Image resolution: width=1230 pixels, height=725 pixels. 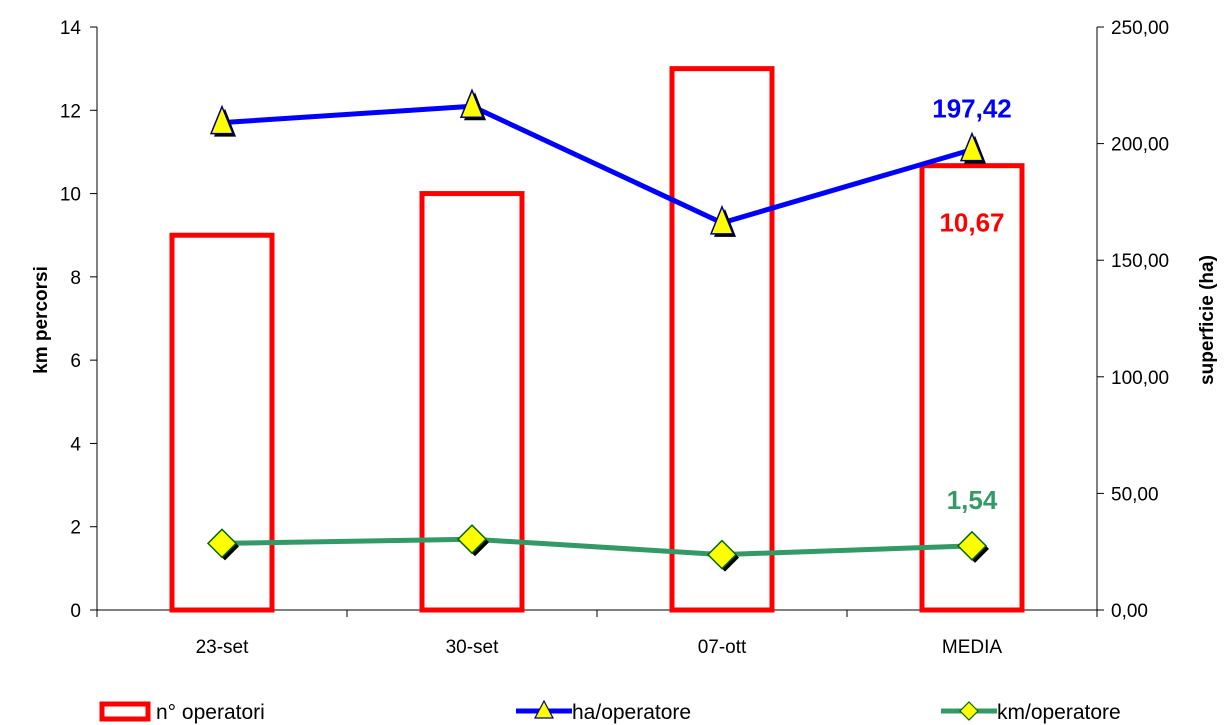 What do you see at coordinates (1140, 145) in the screenshot?
I see `y-right-tick-label: 200,00` at bounding box center [1140, 145].